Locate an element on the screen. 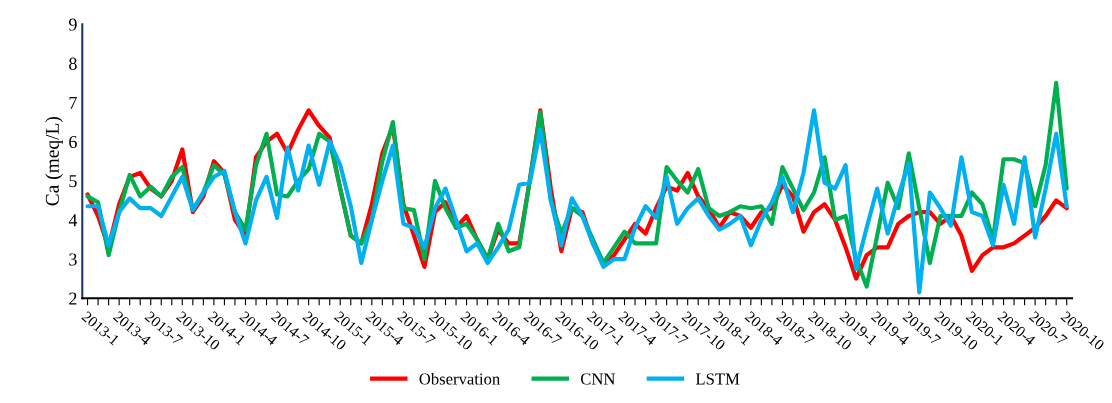 This screenshot has width=1112, height=403. y-tick-label: 2 is located at coordinates (73, 298).